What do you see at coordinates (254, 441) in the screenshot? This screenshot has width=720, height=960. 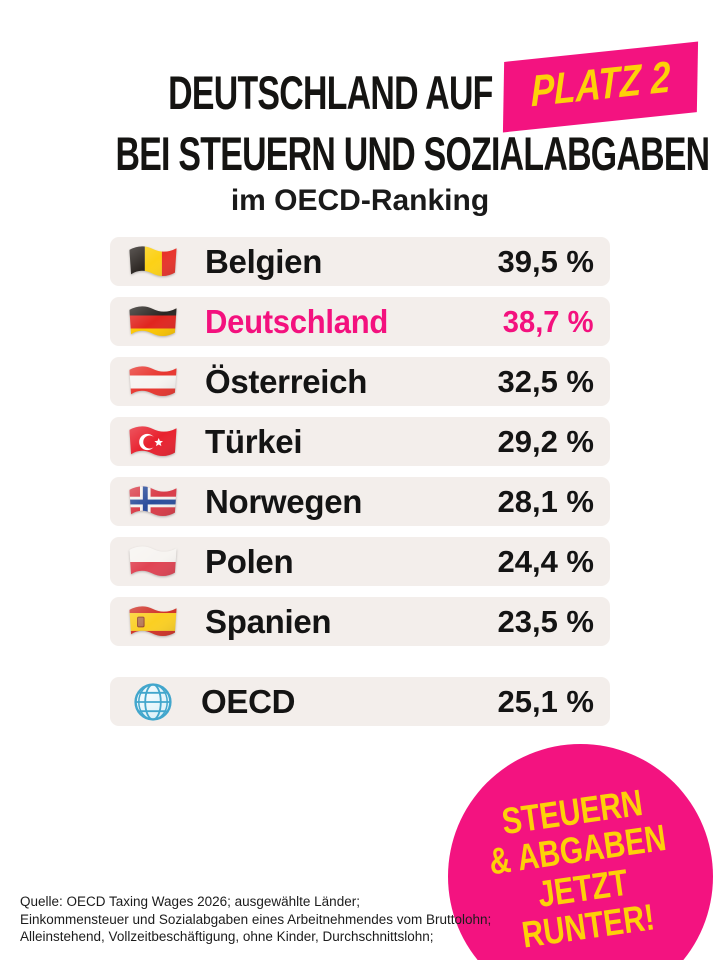 I see `country-name: Türkei` at bounding box center [254, 441].